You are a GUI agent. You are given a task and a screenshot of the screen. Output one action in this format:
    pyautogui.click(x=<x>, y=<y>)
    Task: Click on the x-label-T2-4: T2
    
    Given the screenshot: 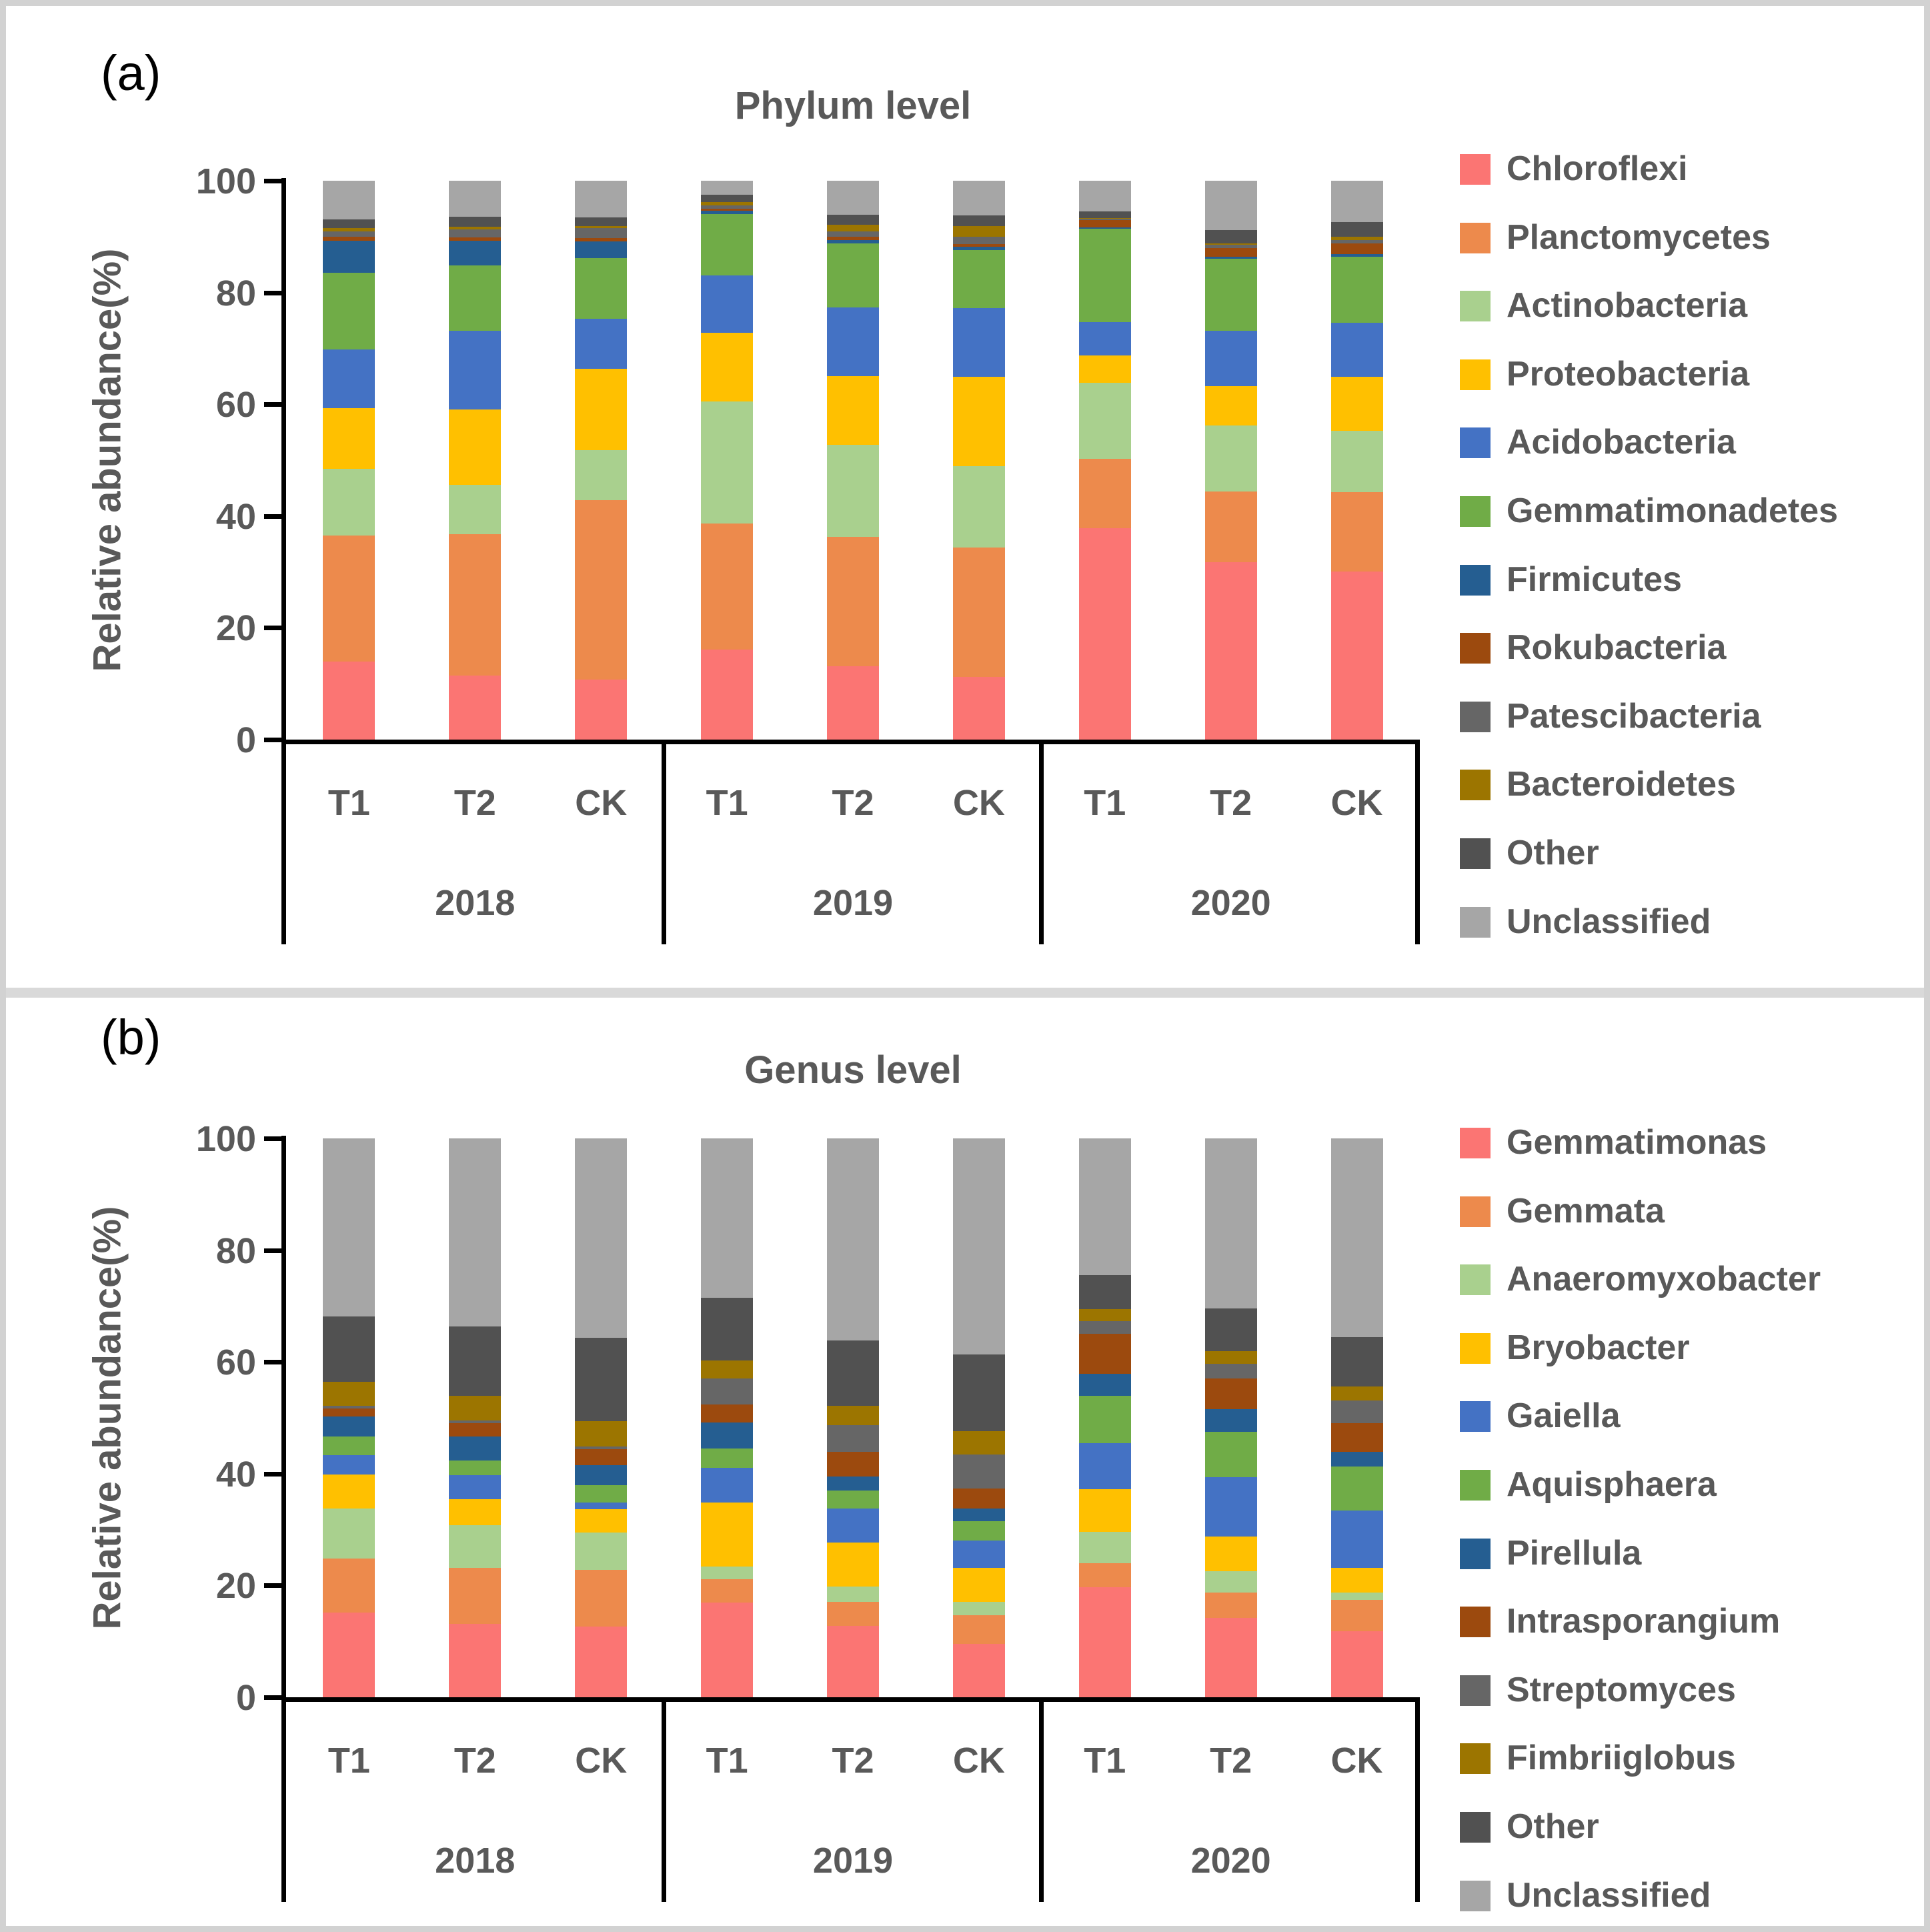 What is the action you would take?
    pyautogui.click(x=853, y=803)
    